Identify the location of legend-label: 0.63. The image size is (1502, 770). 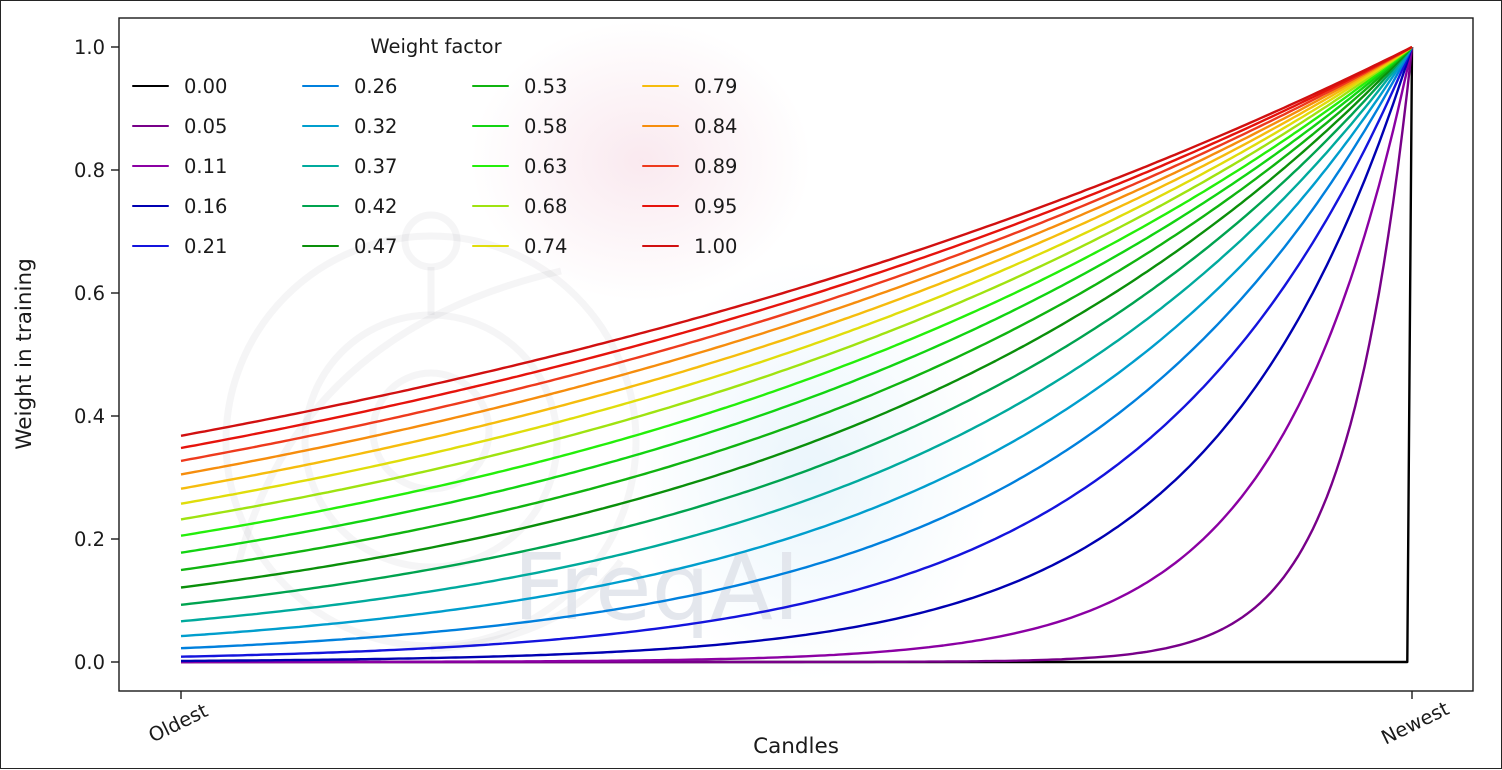
(546, 166).